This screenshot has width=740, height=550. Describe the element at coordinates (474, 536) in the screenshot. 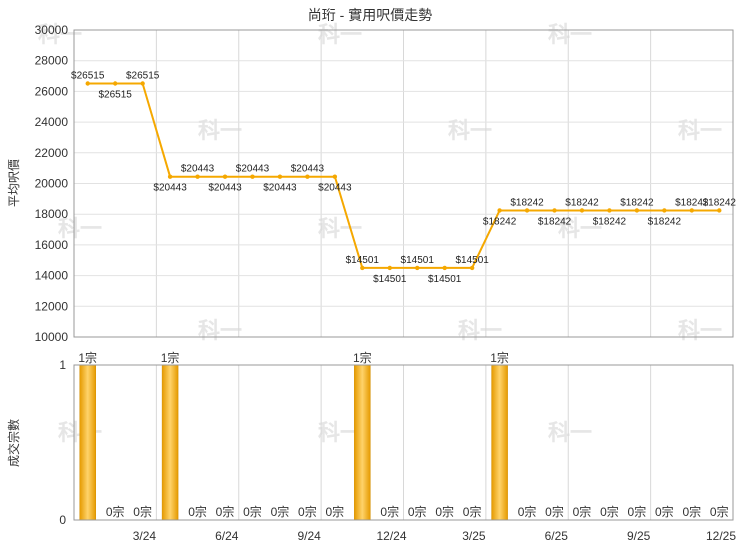

I see `x-tick-label: 3/25` at that location.